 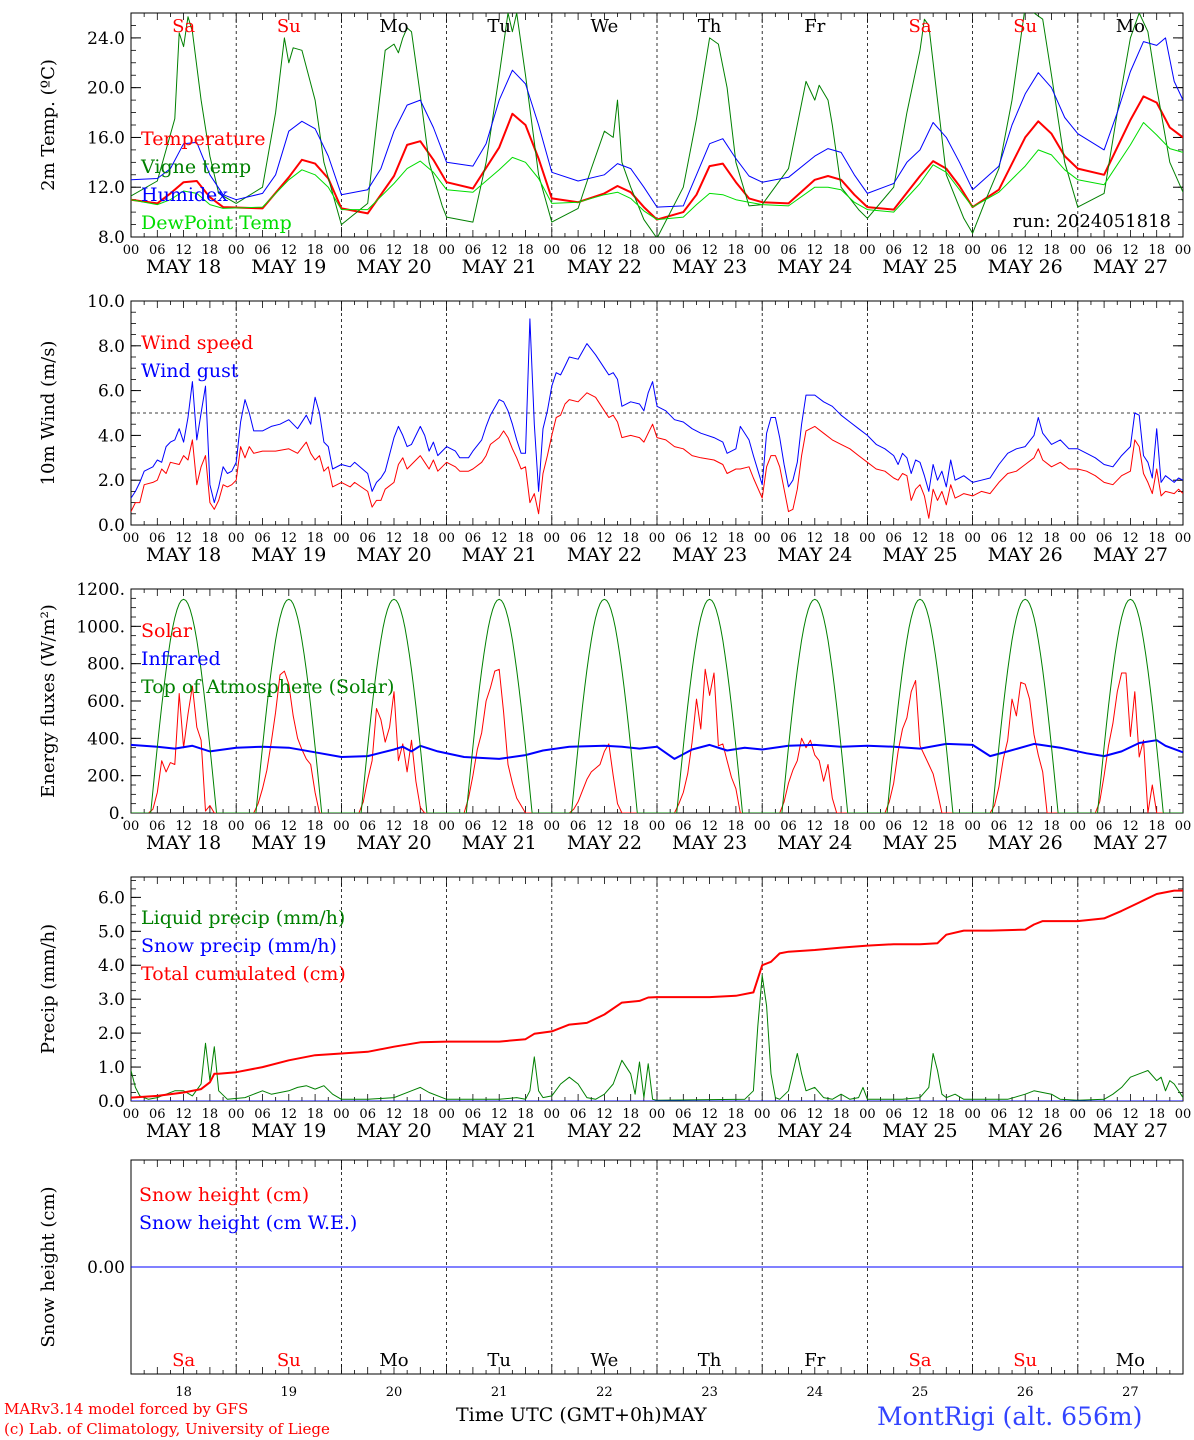 What do you see at coordinates (605, 26) in the screenshot?
I see `day-of-week-label: We` at bounding box center [605, 26].